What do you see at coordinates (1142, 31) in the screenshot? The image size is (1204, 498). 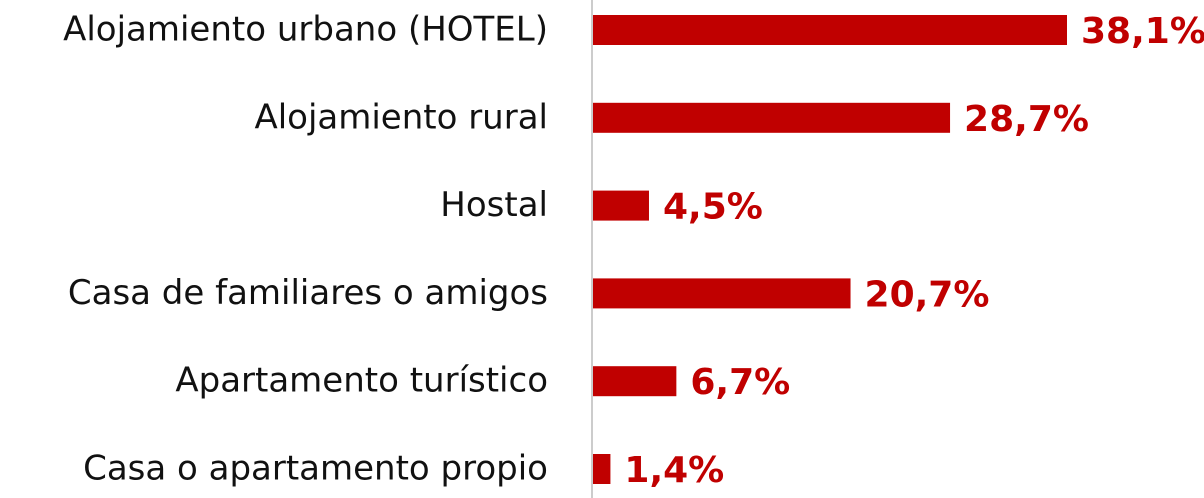 I see `value-label: 38,1%` at bounding box center [1142, 31].